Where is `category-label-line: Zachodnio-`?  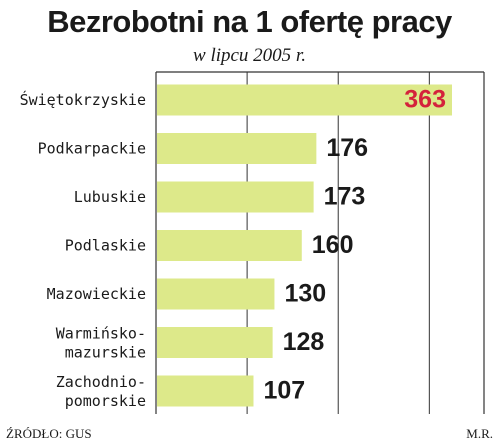
category-label-line: Zachodnio- is located at coordinates (101, 382).